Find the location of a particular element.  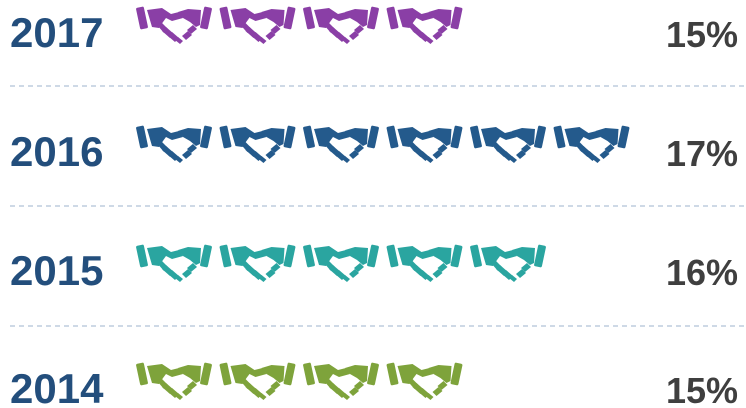

row-2016: 2016 17% is located at coordinates (374, 150).